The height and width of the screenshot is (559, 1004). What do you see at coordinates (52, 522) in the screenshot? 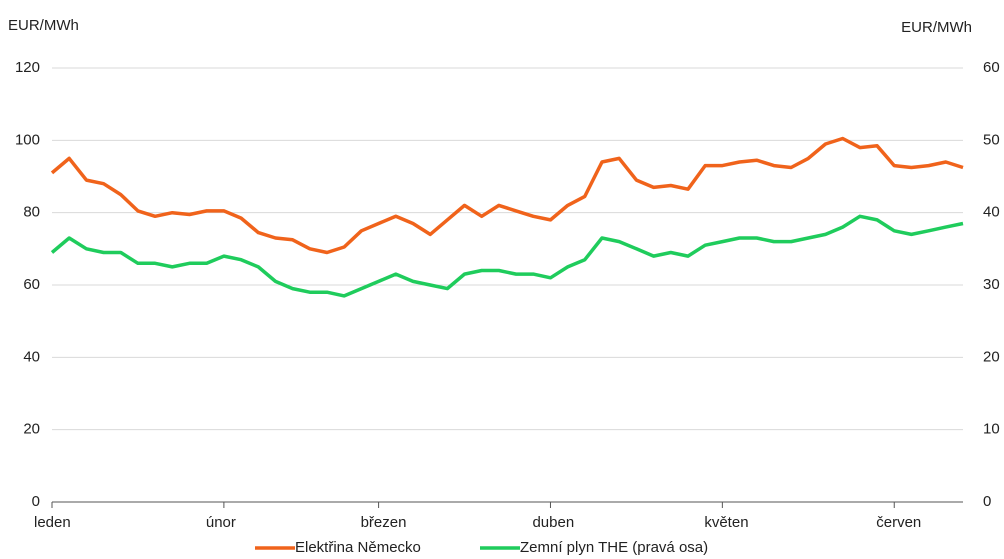
I see `x-tick-label: leden` at bounding box center [52, 522].